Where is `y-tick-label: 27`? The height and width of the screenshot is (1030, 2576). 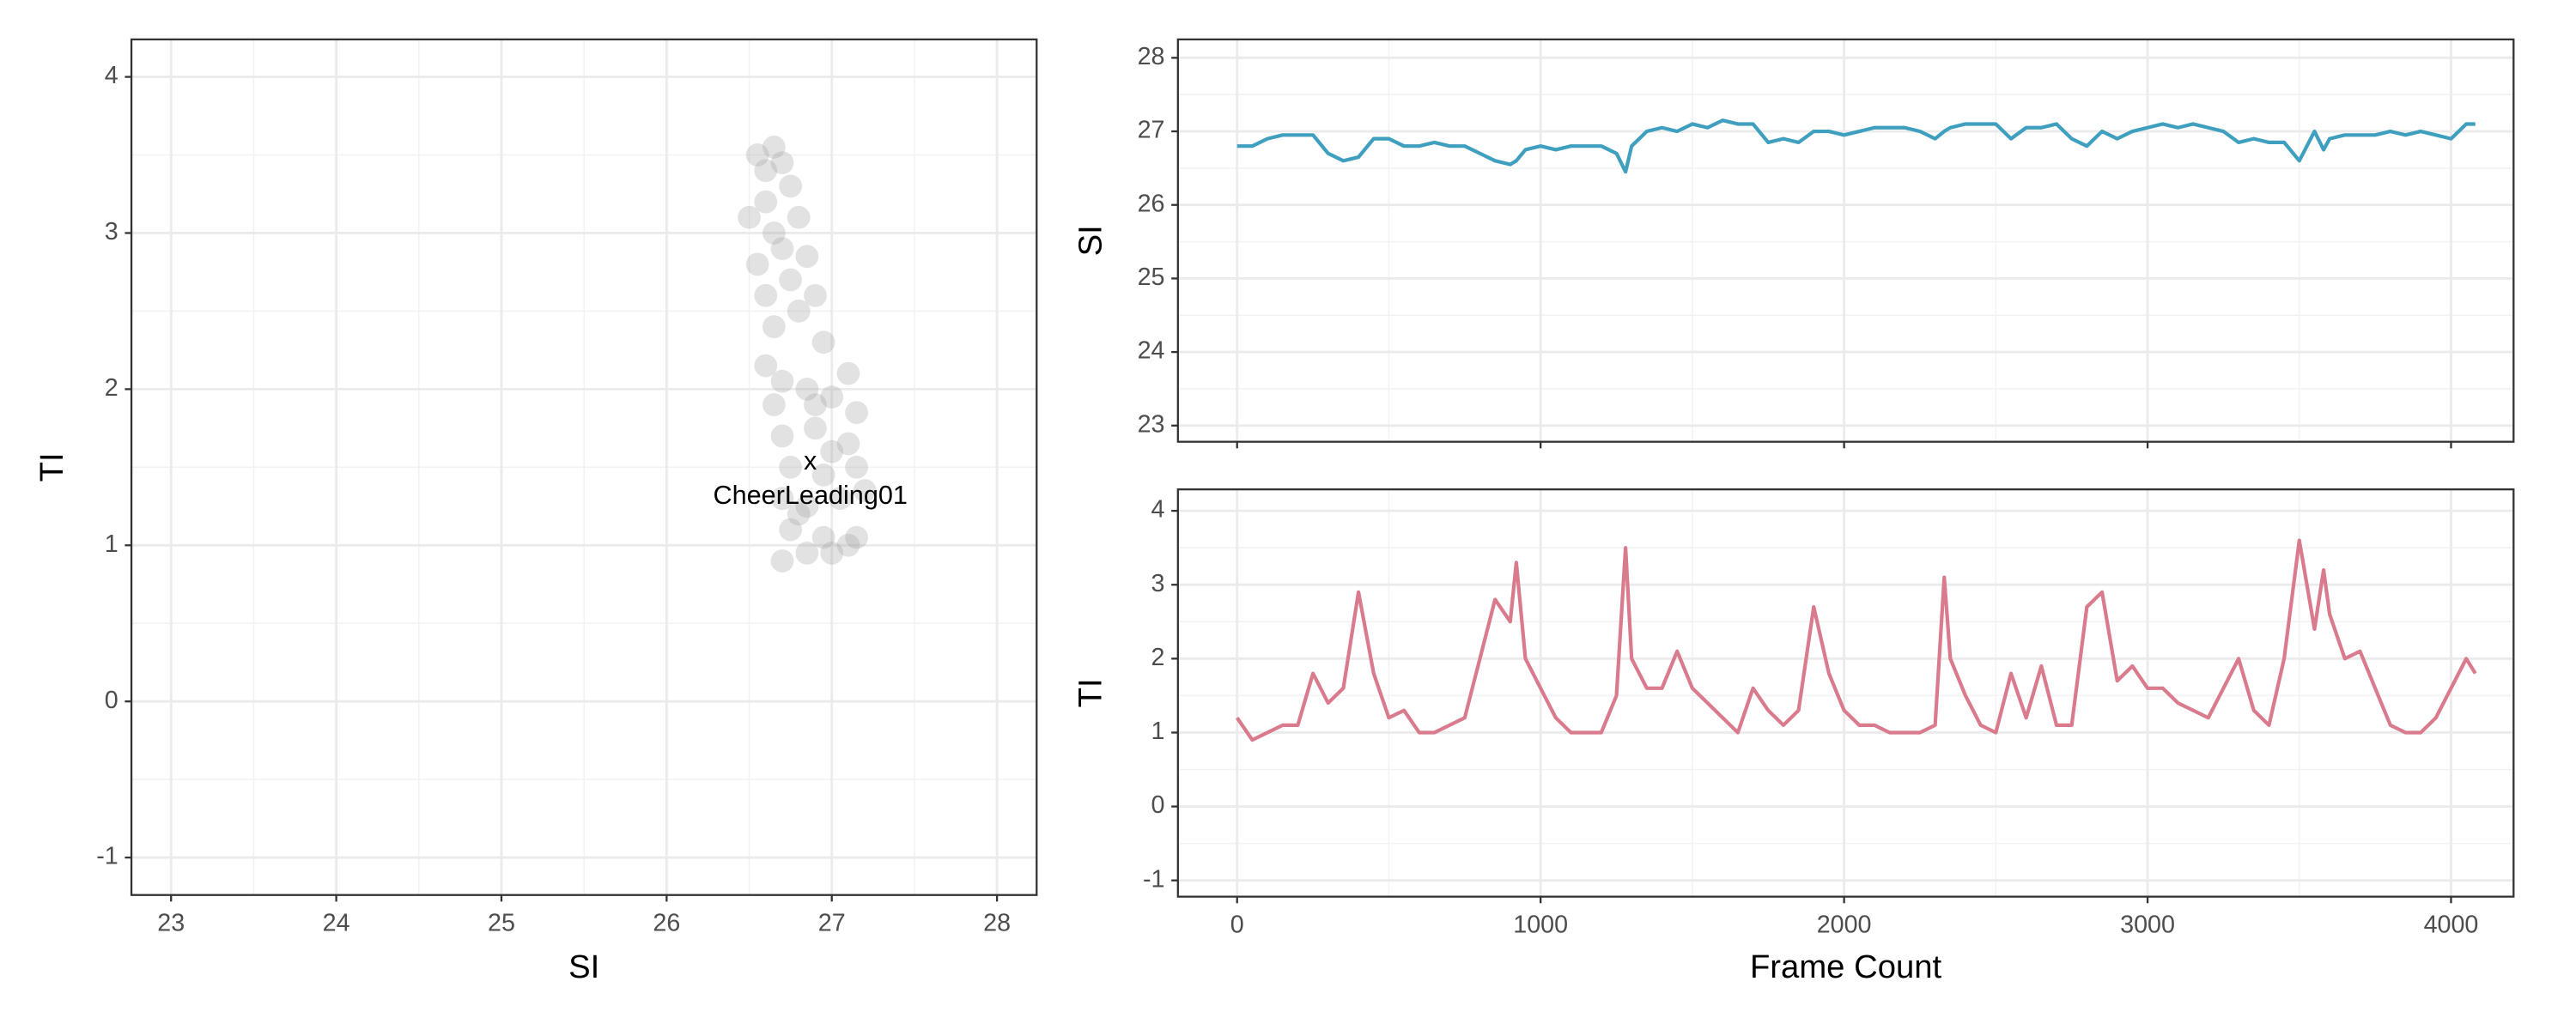 y-tick-label: 27 is located at coordinates (1151, 130).